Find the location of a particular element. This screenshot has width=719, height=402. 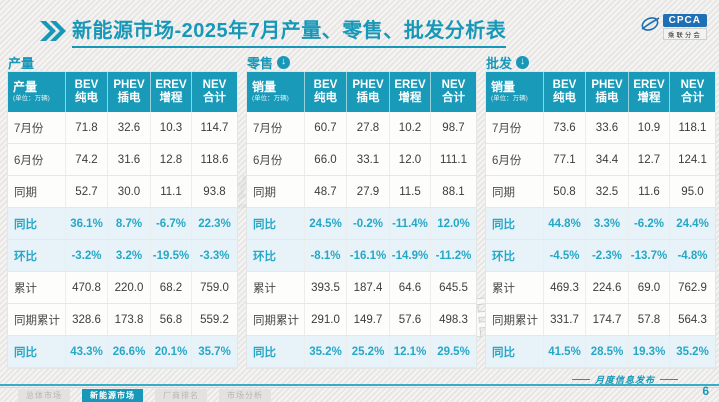

value-cell: 33.6 is located at coordinates (607, 127).